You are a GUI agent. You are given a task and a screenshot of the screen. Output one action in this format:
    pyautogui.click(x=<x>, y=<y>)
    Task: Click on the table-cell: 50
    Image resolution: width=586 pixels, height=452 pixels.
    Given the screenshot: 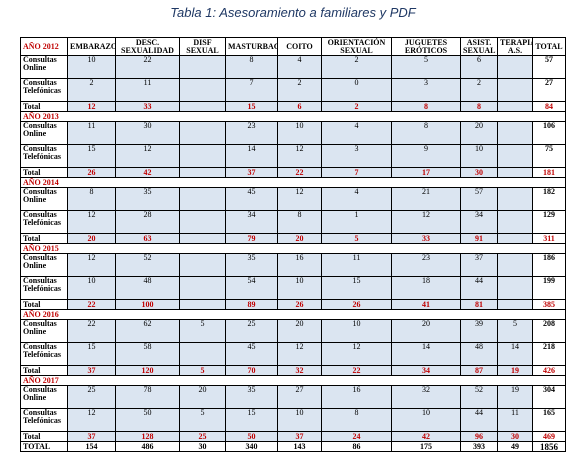 What is the action you would take?
    pyautogui.click(x=147, y=420)
    